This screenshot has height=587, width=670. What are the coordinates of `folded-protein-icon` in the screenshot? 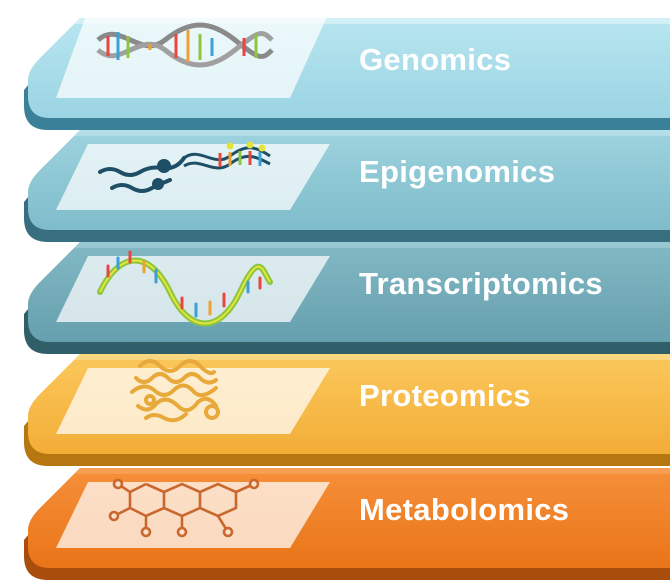 It's located at (175, 391).